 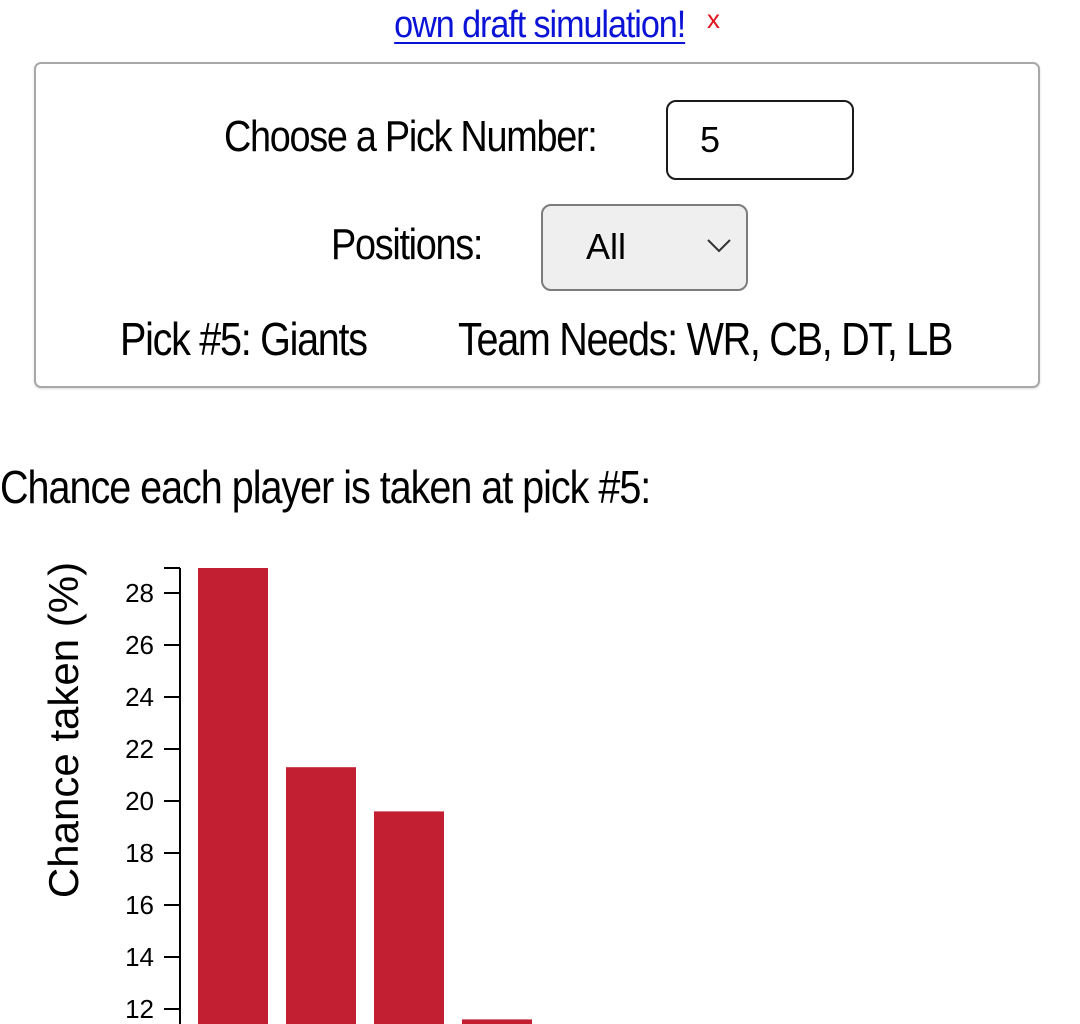 I want to click on bars-group, so click(x=365, y=796).